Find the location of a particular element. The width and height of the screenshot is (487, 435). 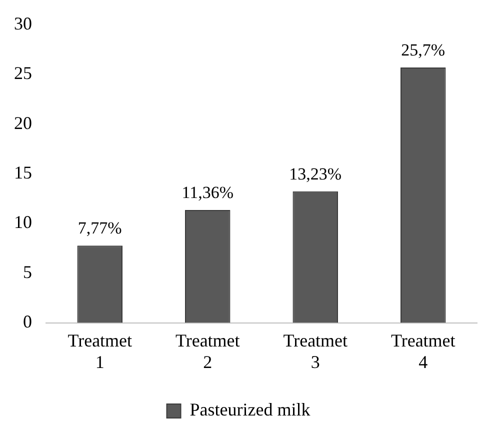

data-label: 7,77% is located at coordinates (100, 228).